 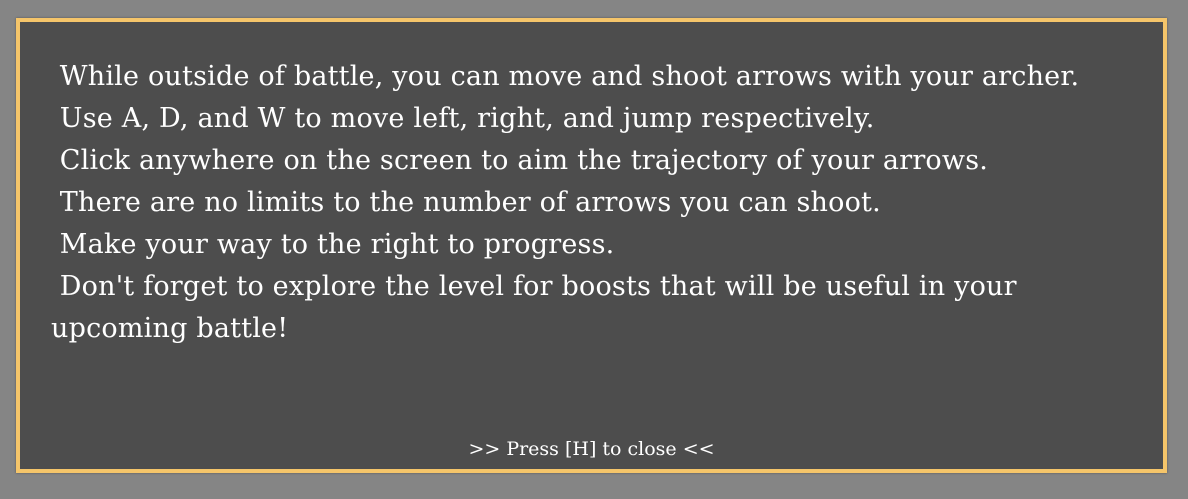 What do you see at coordinates (333, 244) in the screenshot?
I see `help-line-progress: Make your way to the right to progress.` at bounding box center [333, 244].